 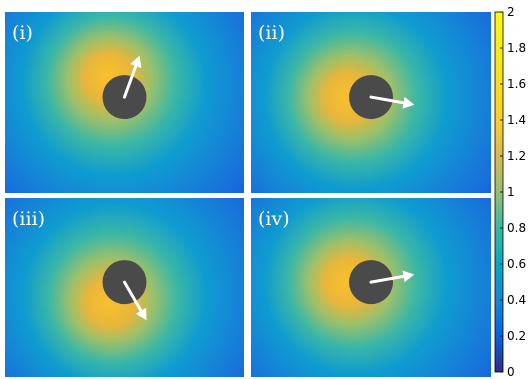 I want to click on panel-label: (i), so click(x=22, y=33).